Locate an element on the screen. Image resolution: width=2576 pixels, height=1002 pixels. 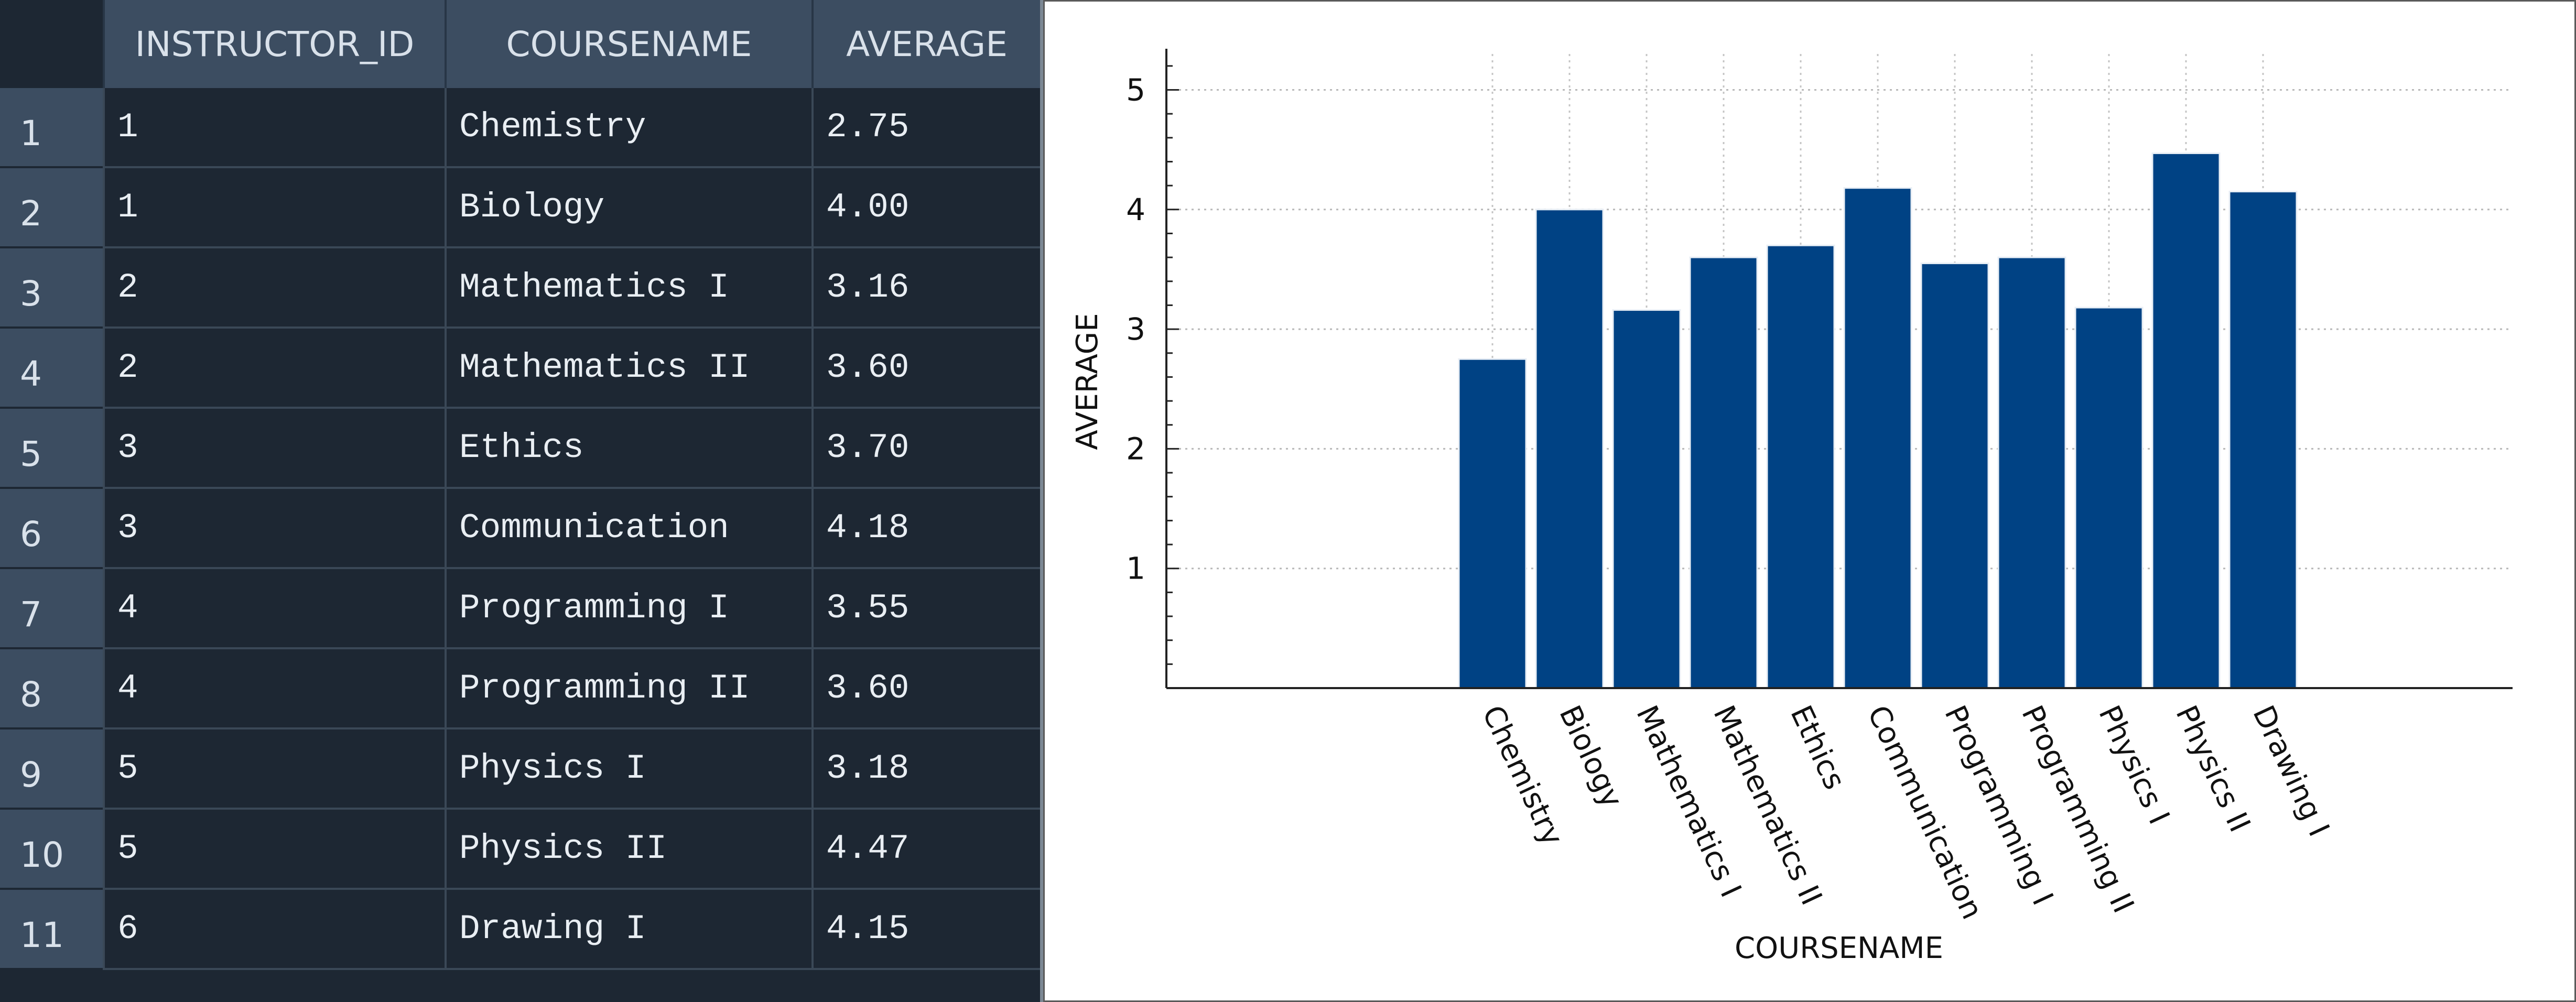
cell-average: 2.75 is located at coordinates (925, 128).